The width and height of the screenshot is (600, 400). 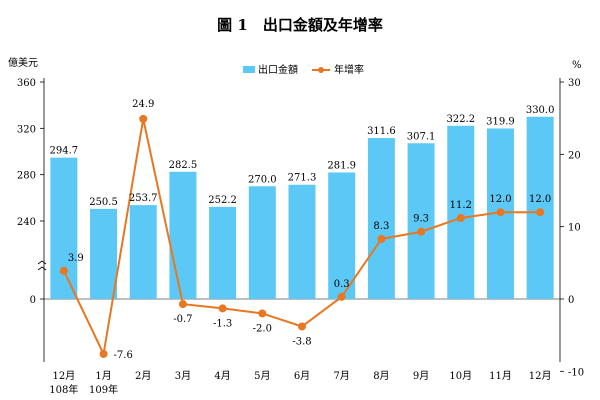 What do you see at coordinates (300, 25) in the screenshot?
I see `chart-title: 圖 1 出口金額及年增率` at bounding box center [300, 25].